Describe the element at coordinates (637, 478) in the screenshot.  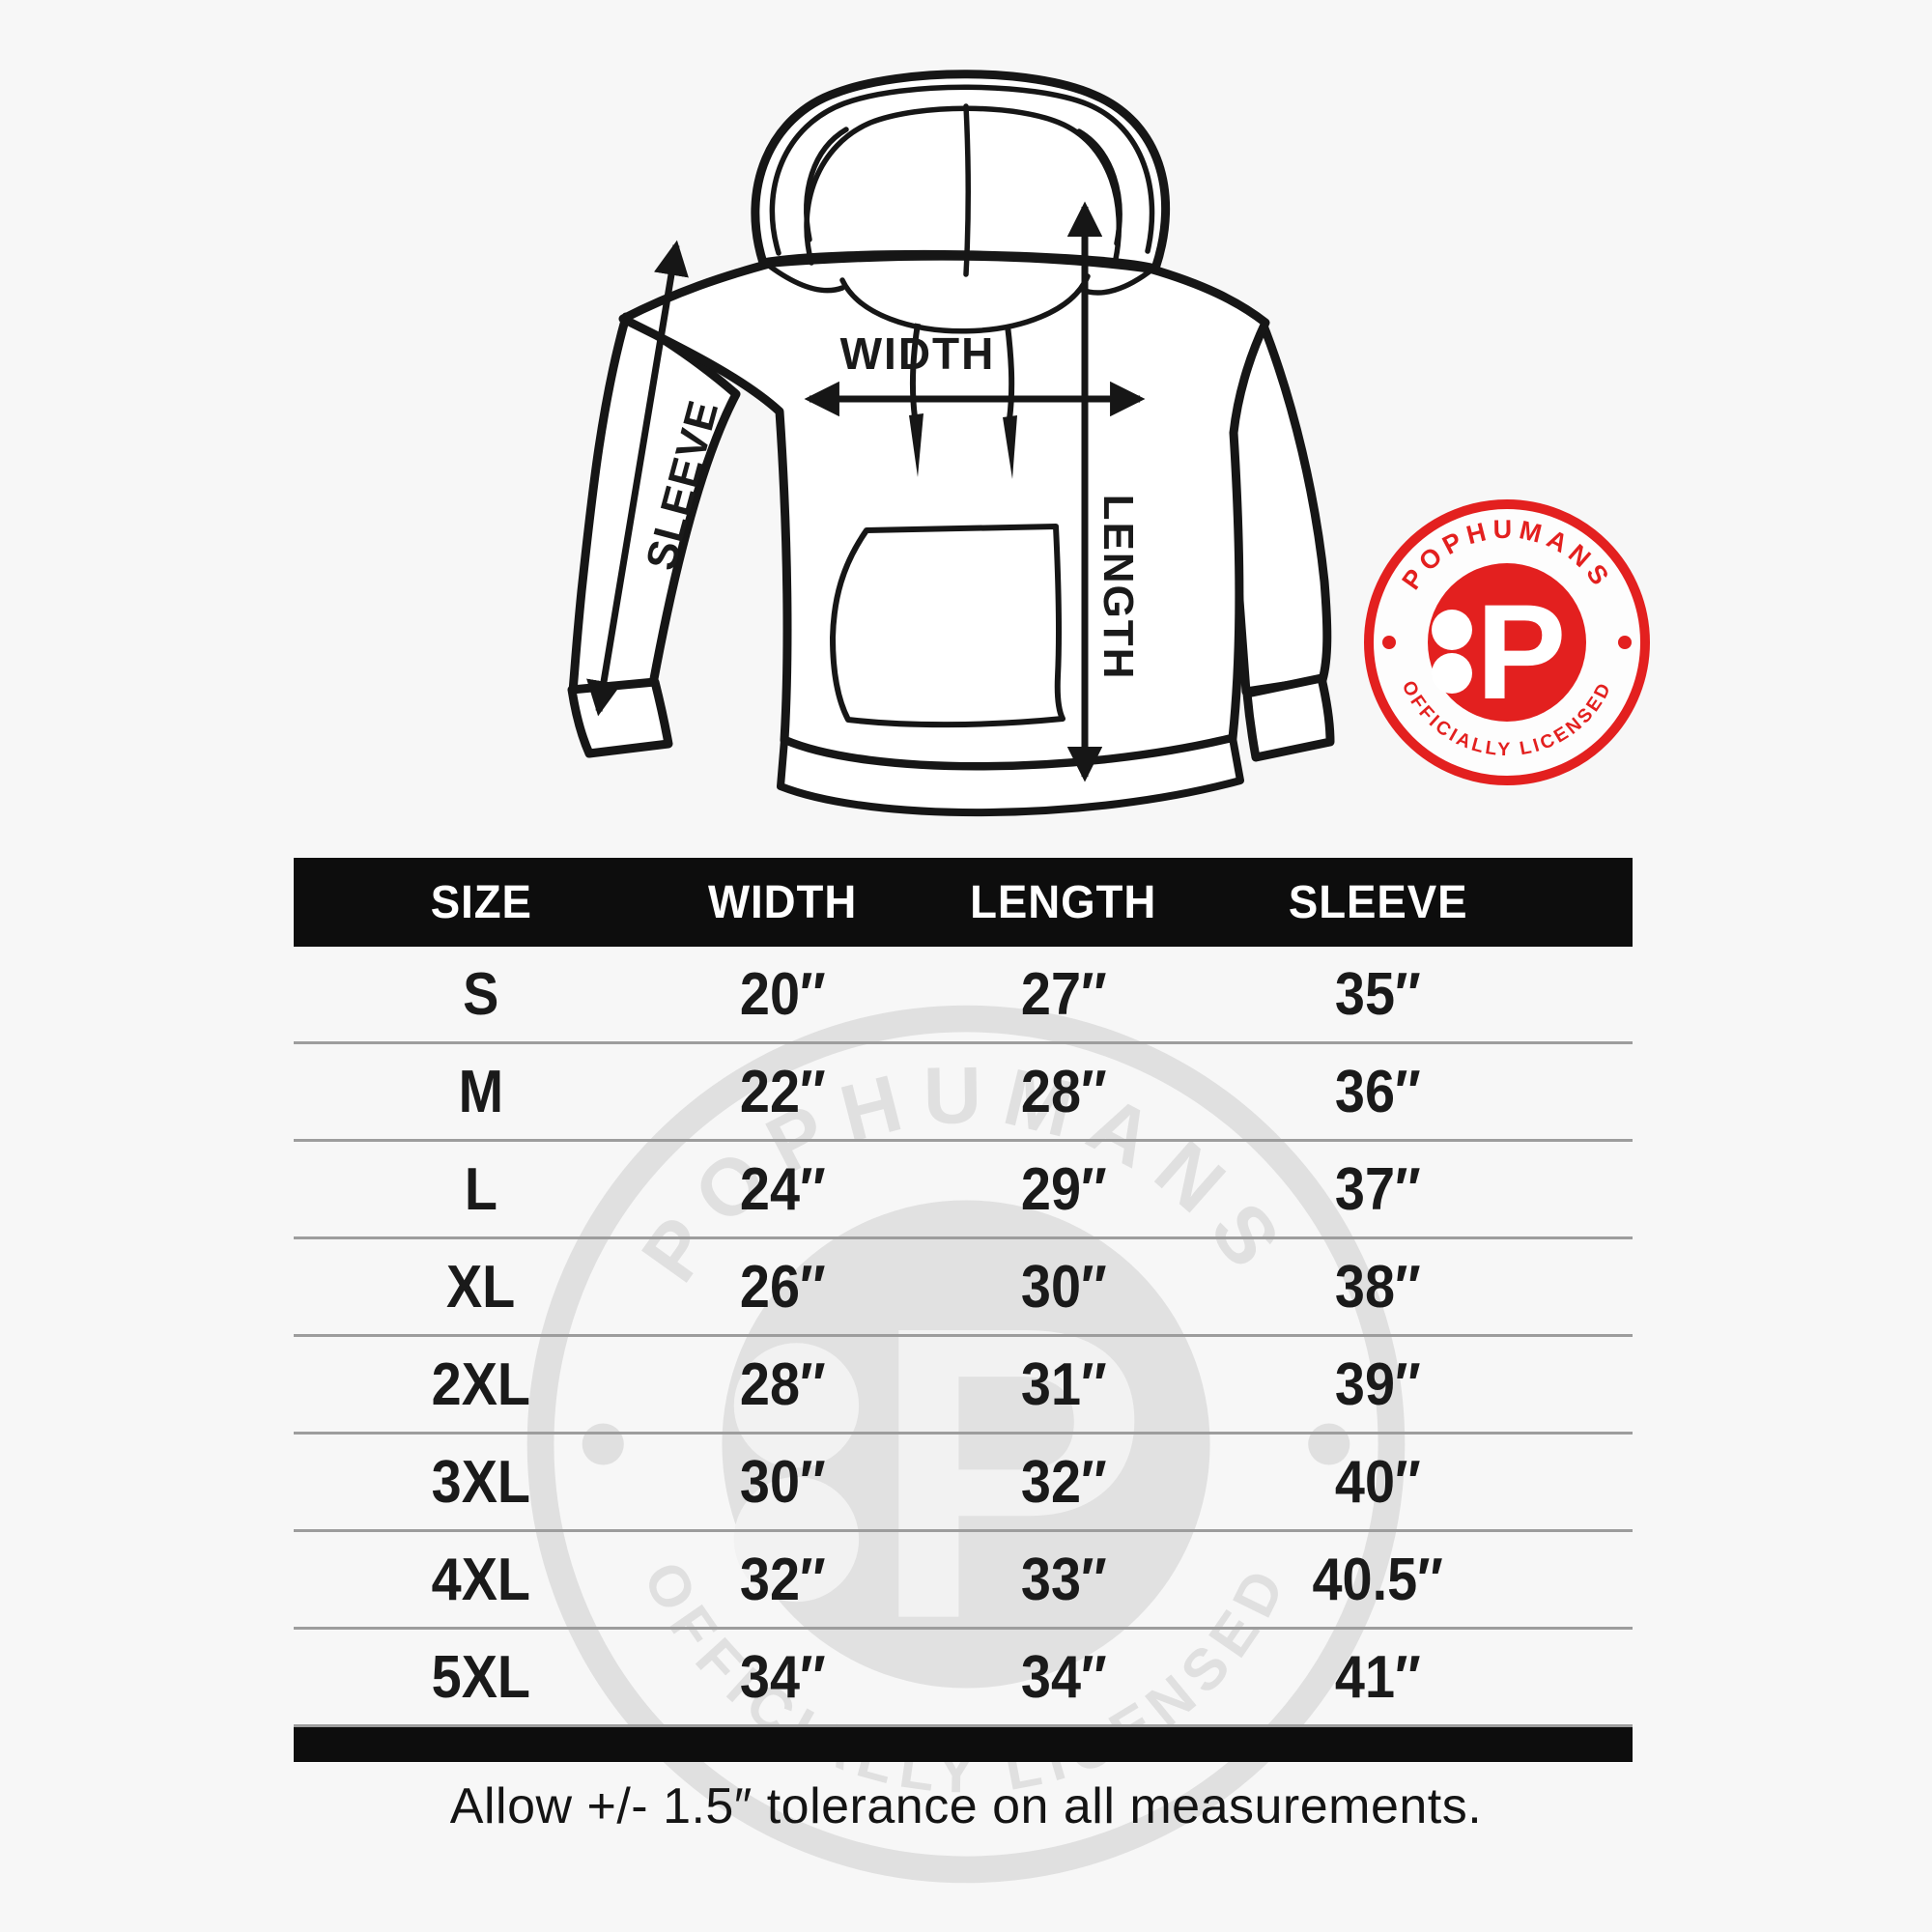
I see `sleeve-arrow` at that location.